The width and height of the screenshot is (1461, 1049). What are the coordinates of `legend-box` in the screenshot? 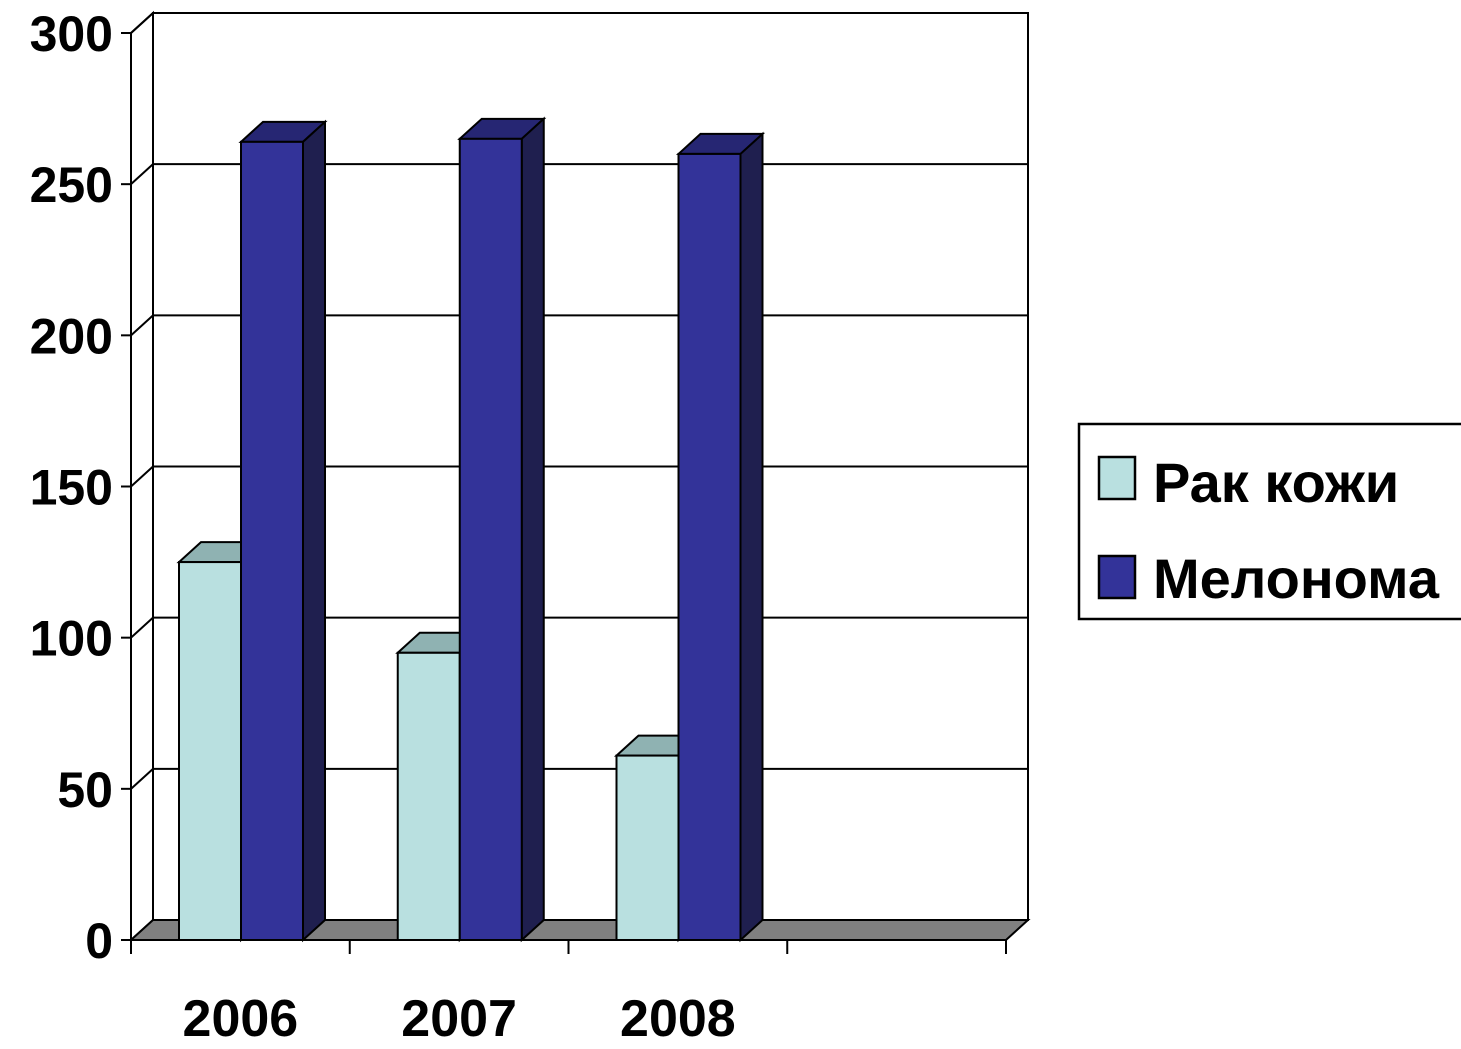 It's located at (1269, 521).